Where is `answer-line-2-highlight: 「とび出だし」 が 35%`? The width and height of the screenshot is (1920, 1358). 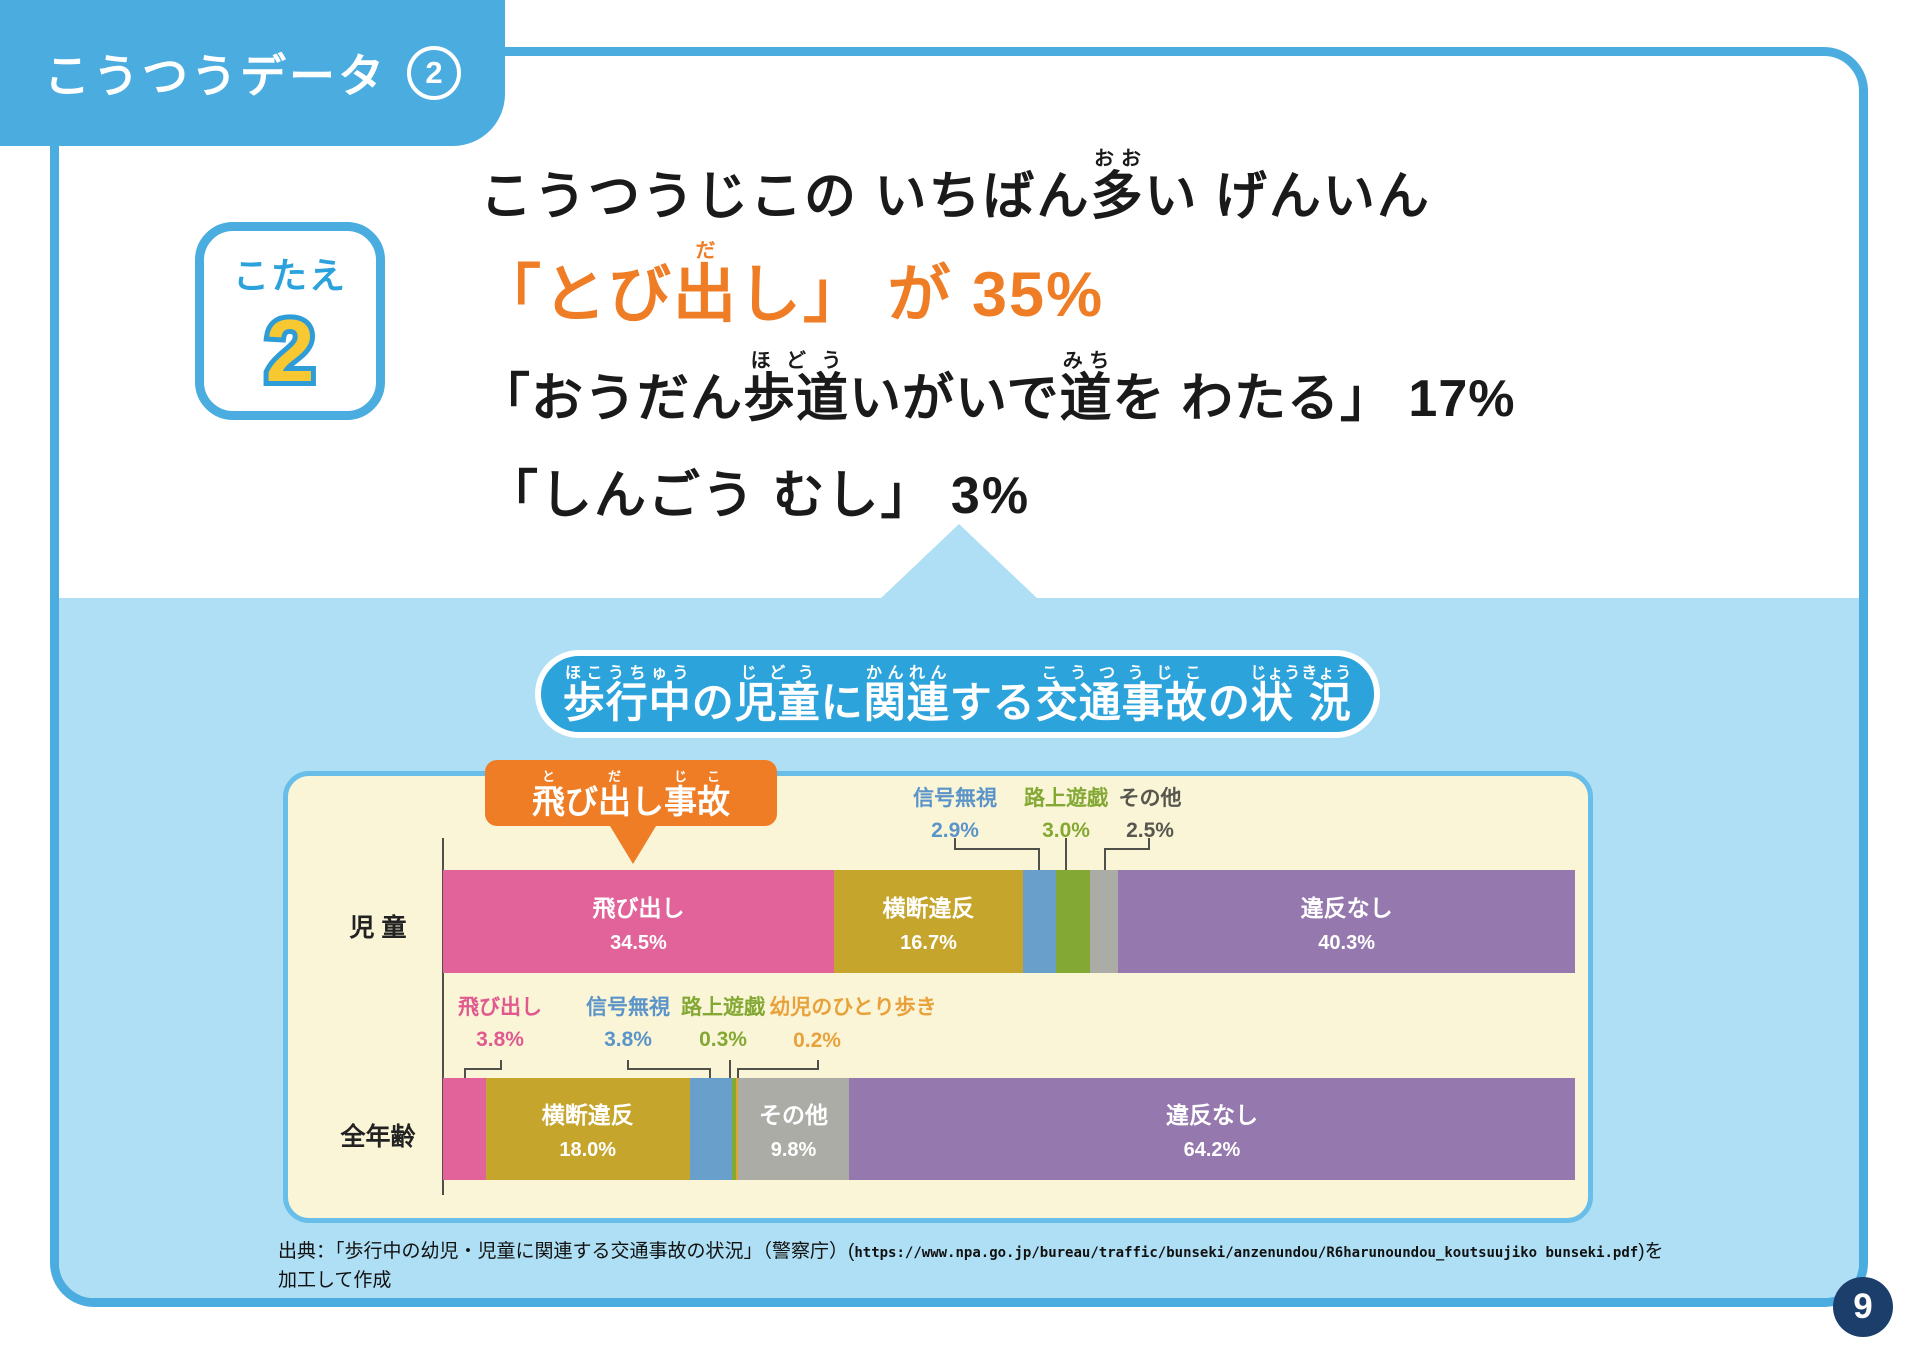 answer-line-2-highlight: 「とび出だし」 が 35% is located at coordinates (791, 285).